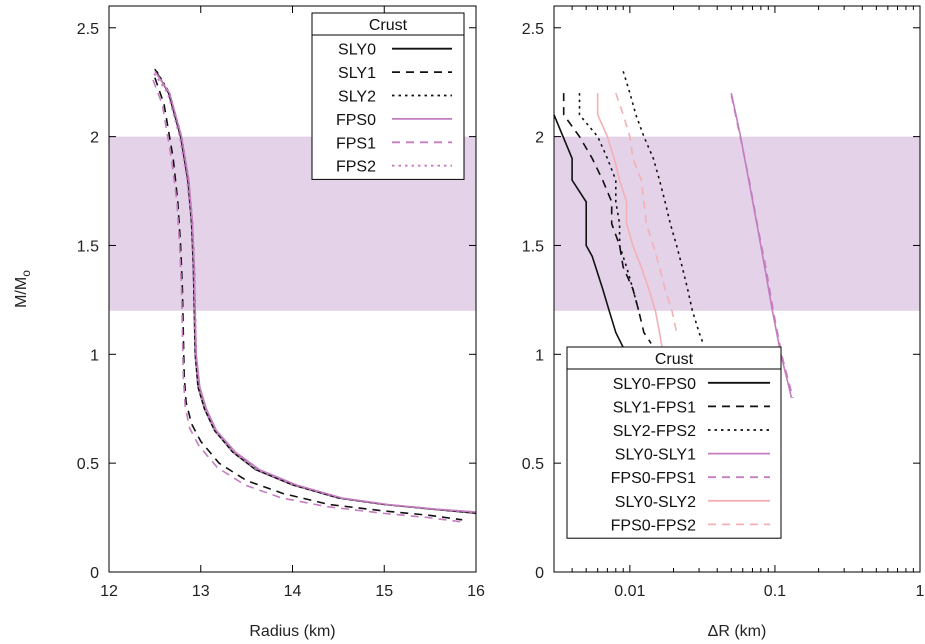 This screenshot has width=925, height=644. Describe the element at coordinates (629, 591) in the screenshot. I see `x-tick-label: 0.01` at that location.